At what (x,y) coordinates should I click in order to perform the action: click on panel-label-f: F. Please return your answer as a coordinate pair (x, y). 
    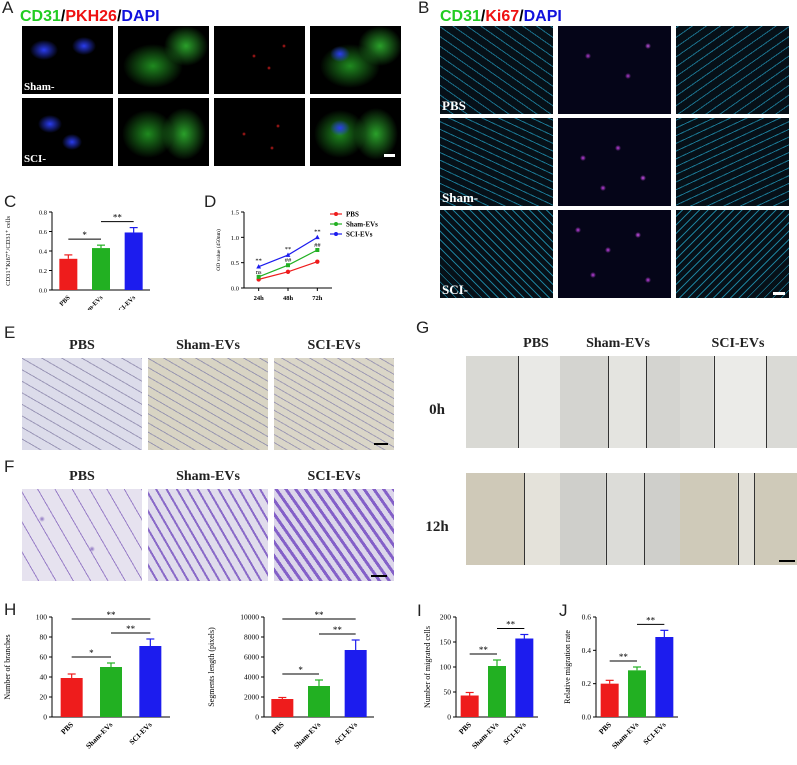
    Looking at the image, I should click on (9, 466).